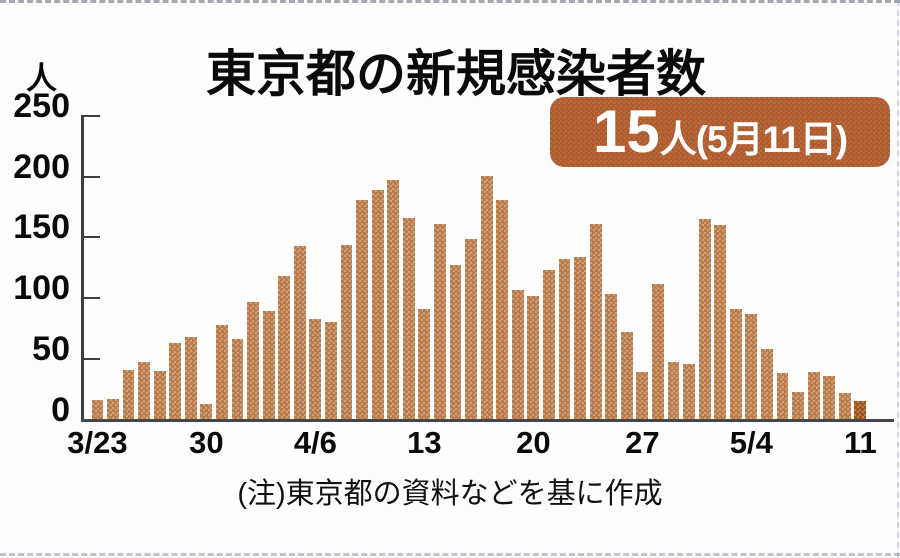  I want to click on y-axis-unit-label: 人, so click(41, 78).